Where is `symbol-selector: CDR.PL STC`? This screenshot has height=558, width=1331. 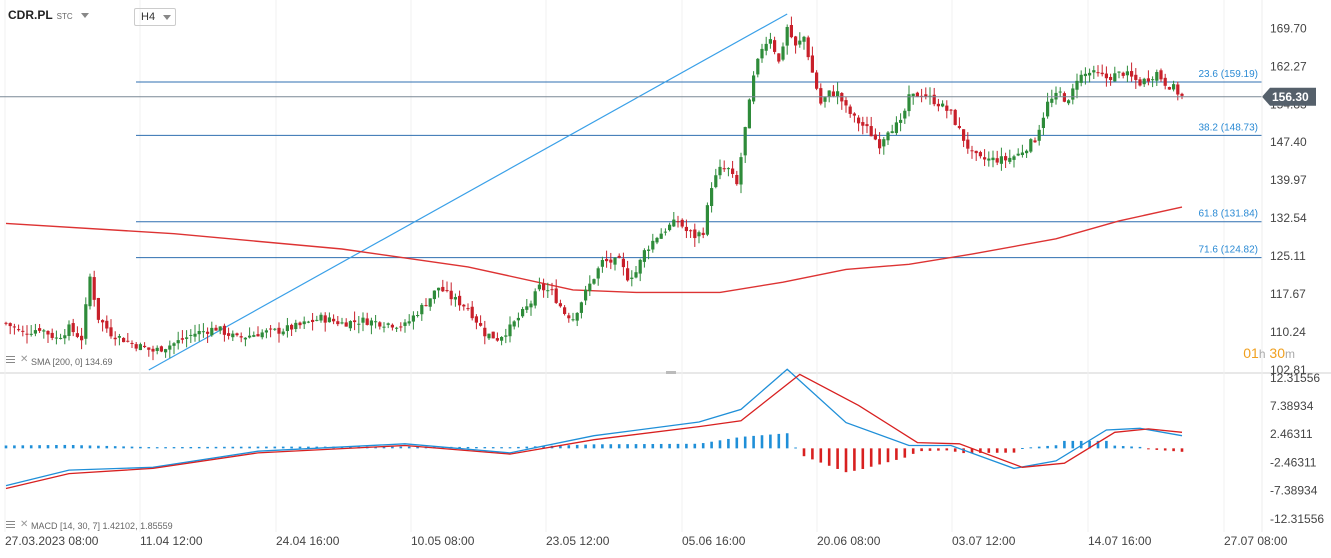 symbol-selector: CDR.PL STC is located at coordinates (48, 15).